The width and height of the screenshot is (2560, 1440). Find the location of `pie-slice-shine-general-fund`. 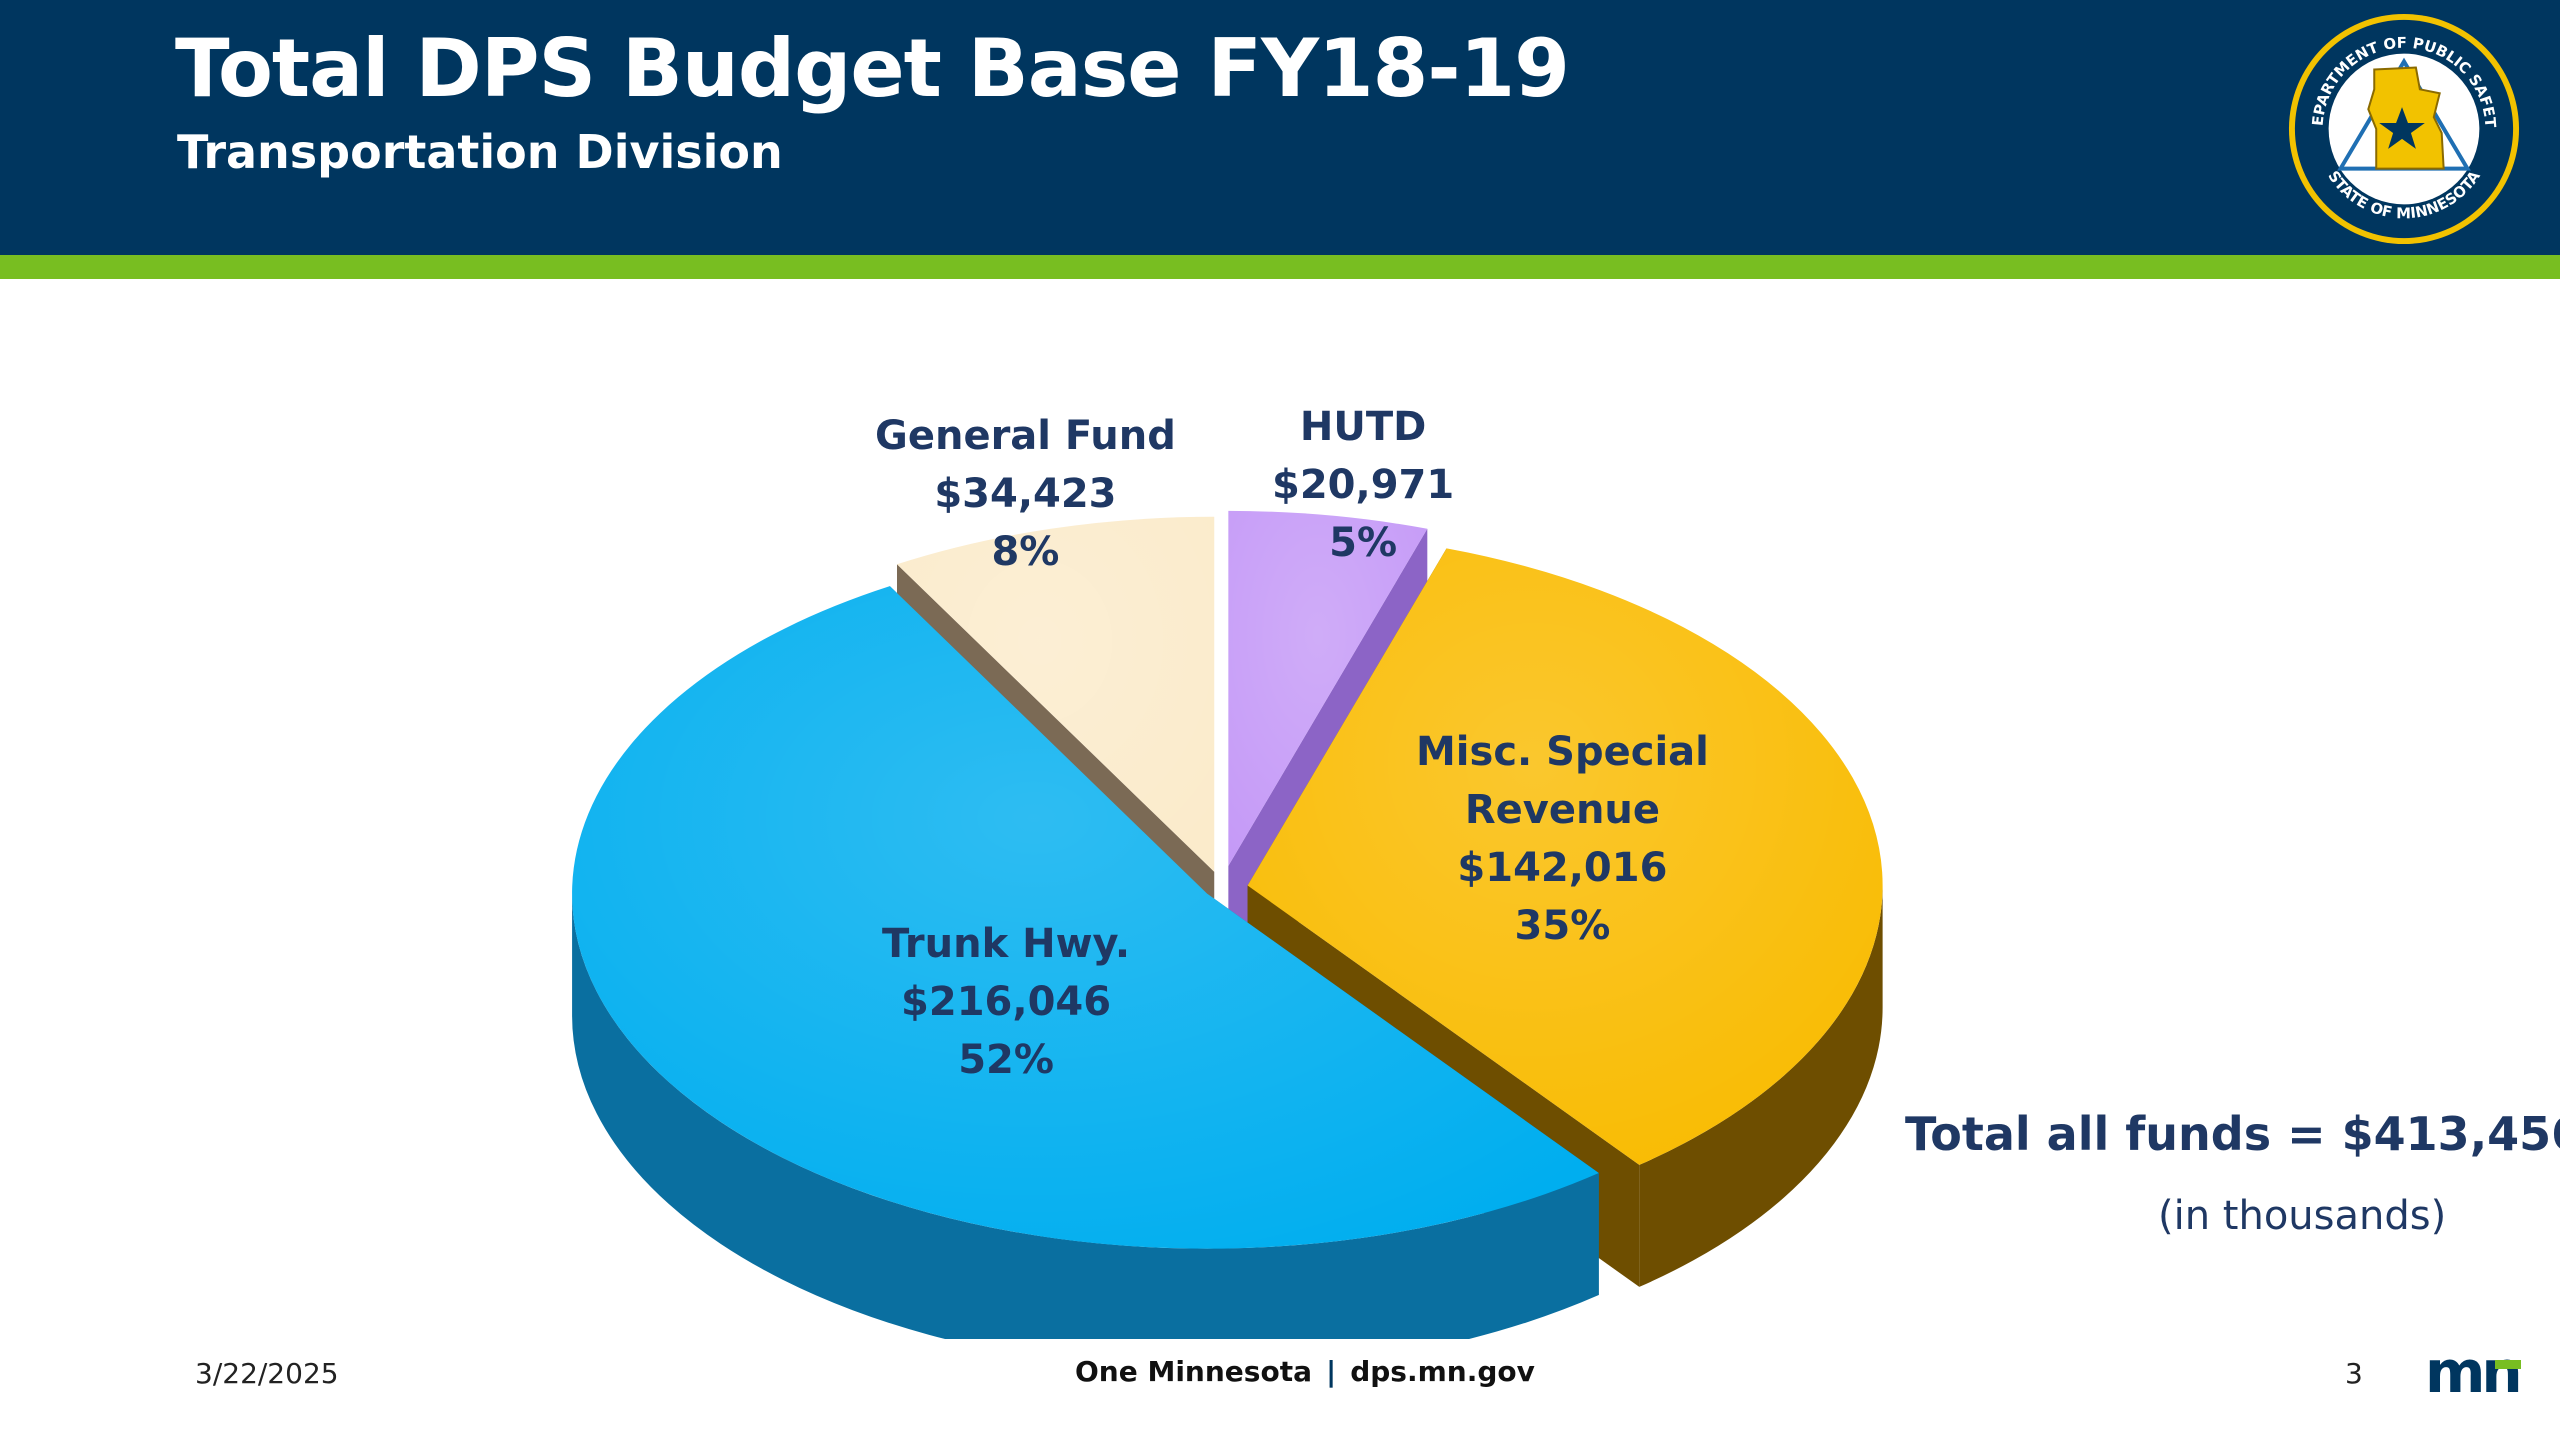

pie-slice-shine-general-fund is located at coordinates (1056, 694).